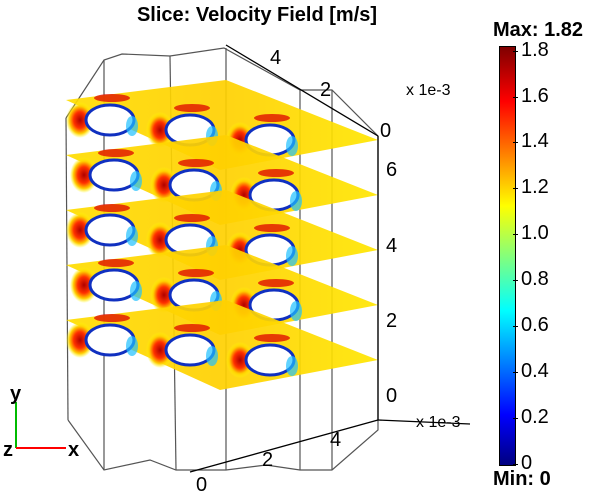 The image size is (601, 493). Describe the element at coordinates (335, 440) in the screenshot. I see `x-tick-4: 4` at that location.